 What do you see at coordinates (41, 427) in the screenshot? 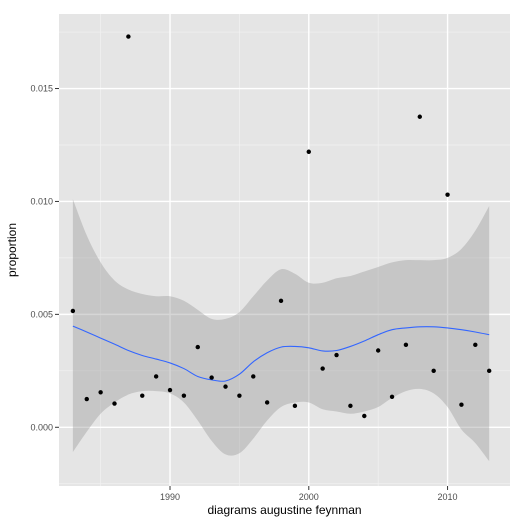
I see `y-tick-label: 0.000` at bounding box center [41, 427].